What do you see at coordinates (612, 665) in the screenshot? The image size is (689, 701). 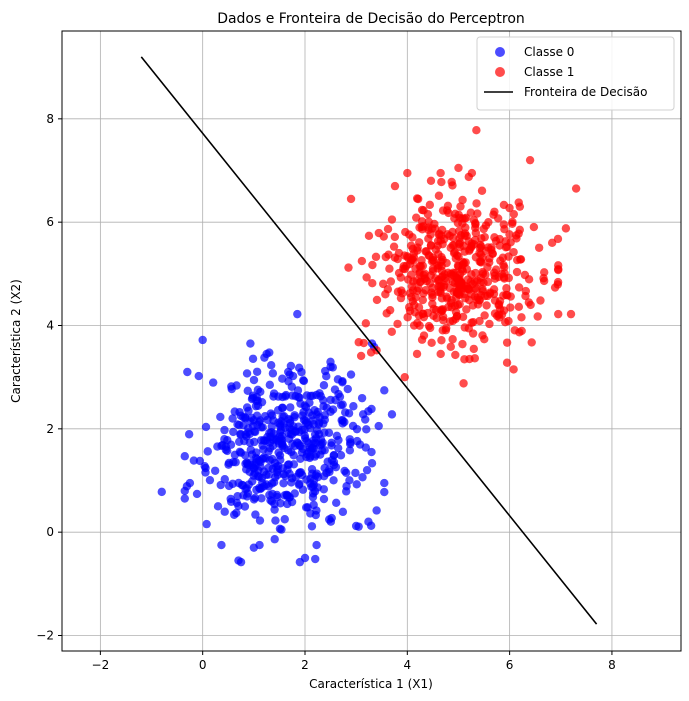 I see `x-tick-label: 8` at bounding box center [612, 665].